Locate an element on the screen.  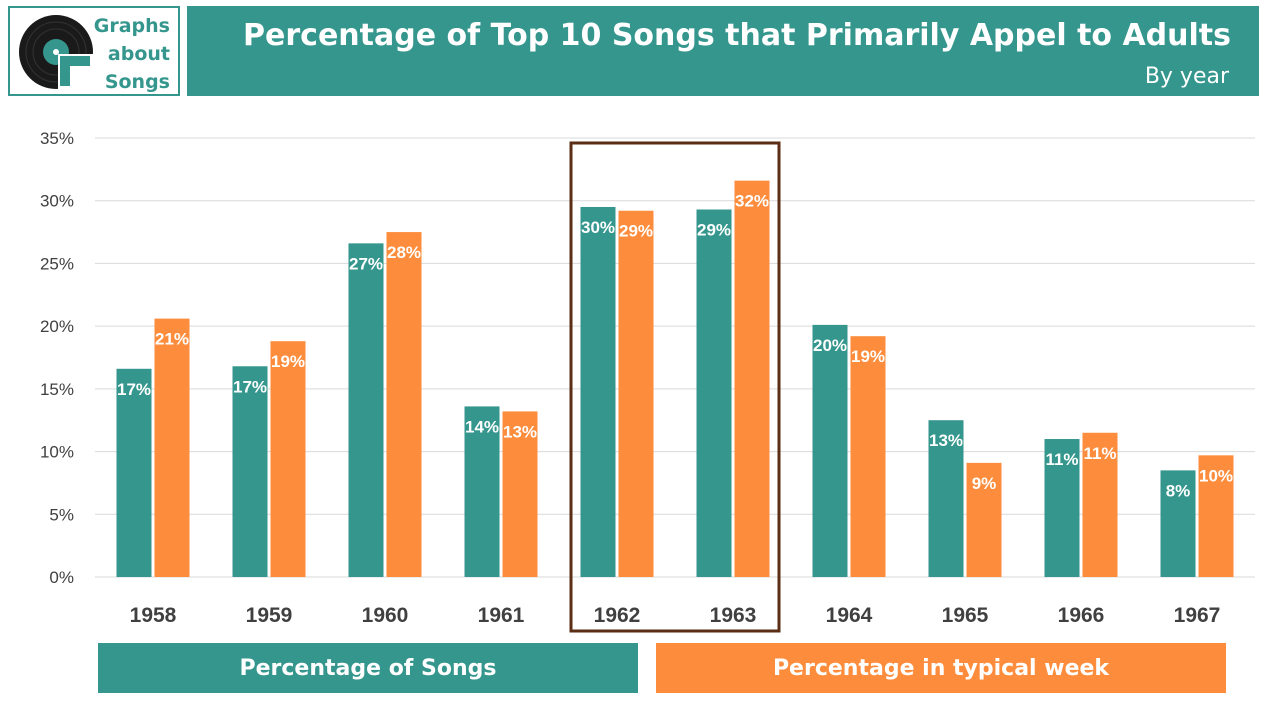
x-tick-label-1966: 1966 is located at coordinates (1081, 615).